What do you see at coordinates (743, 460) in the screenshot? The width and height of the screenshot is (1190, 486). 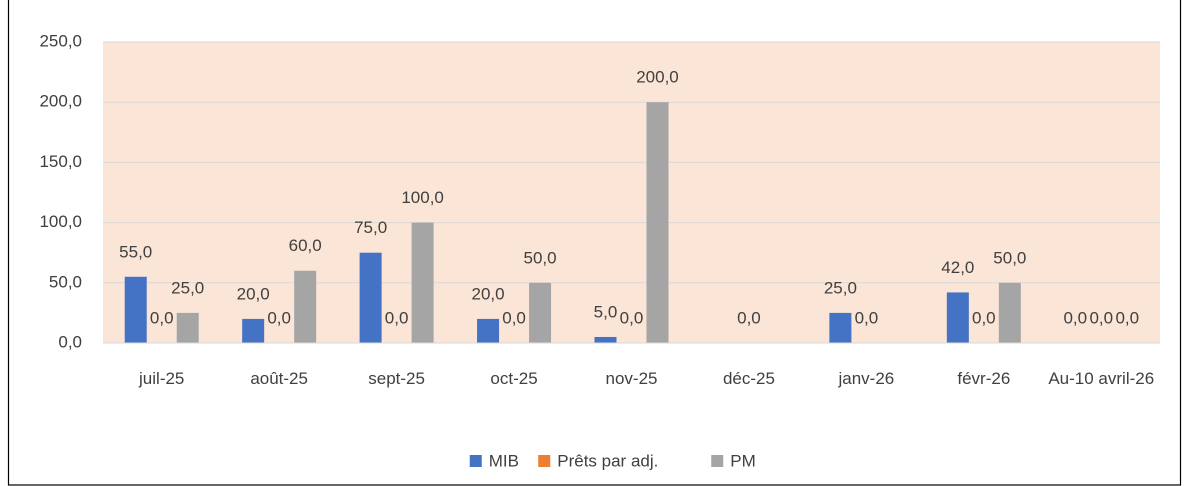 I see `legend-label: PM` at bounding box center [743, 460].